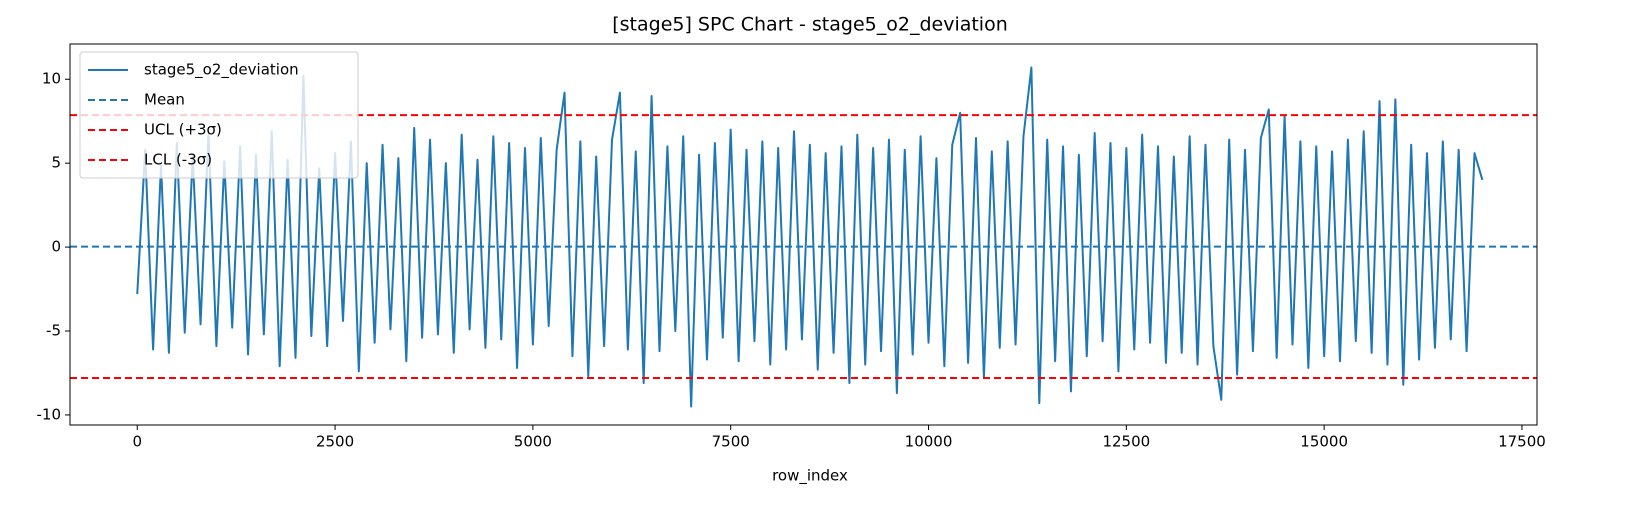  What do you see at coordinates (1126, 442) in the screenshot?
I see `x-tick-label: 12500` at bounding box center [1126, 442].